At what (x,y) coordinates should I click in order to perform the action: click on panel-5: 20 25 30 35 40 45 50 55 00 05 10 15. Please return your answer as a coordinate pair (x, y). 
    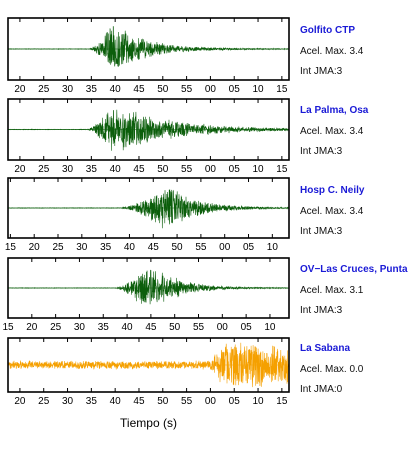
    Looking at the image, I should click on (148, 372).